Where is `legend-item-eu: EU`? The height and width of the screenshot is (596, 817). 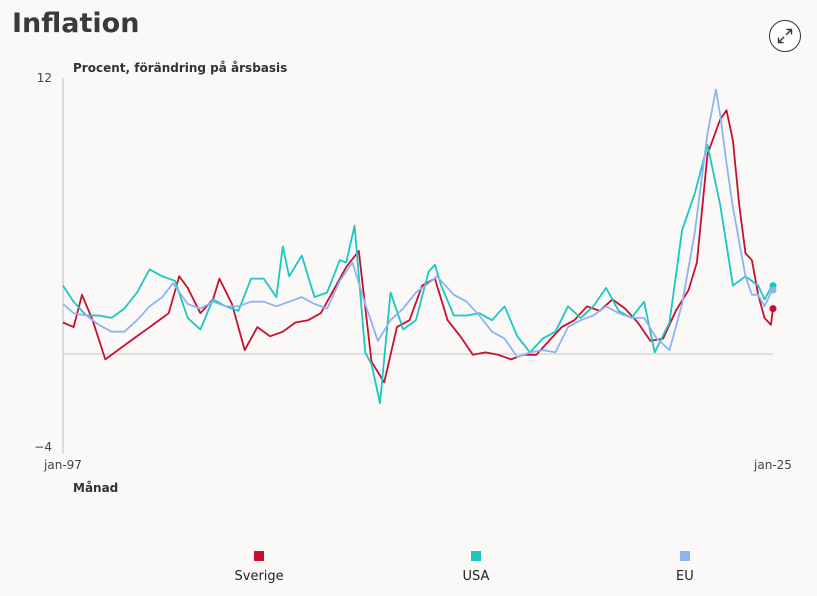 legend-item-eu: EU is located at coordinates (685, 567).